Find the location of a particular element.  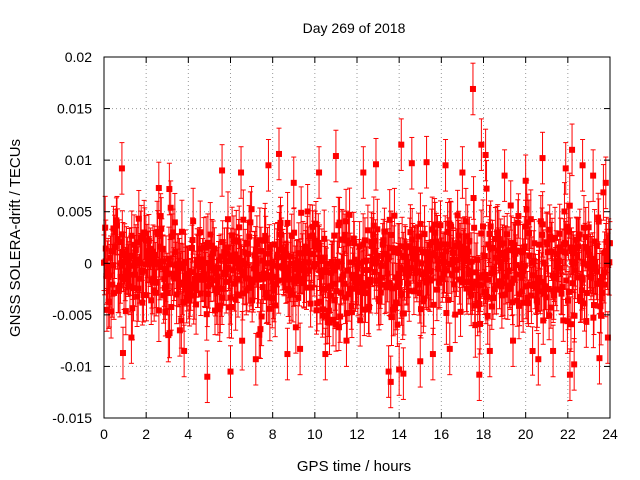

x-axis-label: GPS time / hours is located at coordinates (354, 466).